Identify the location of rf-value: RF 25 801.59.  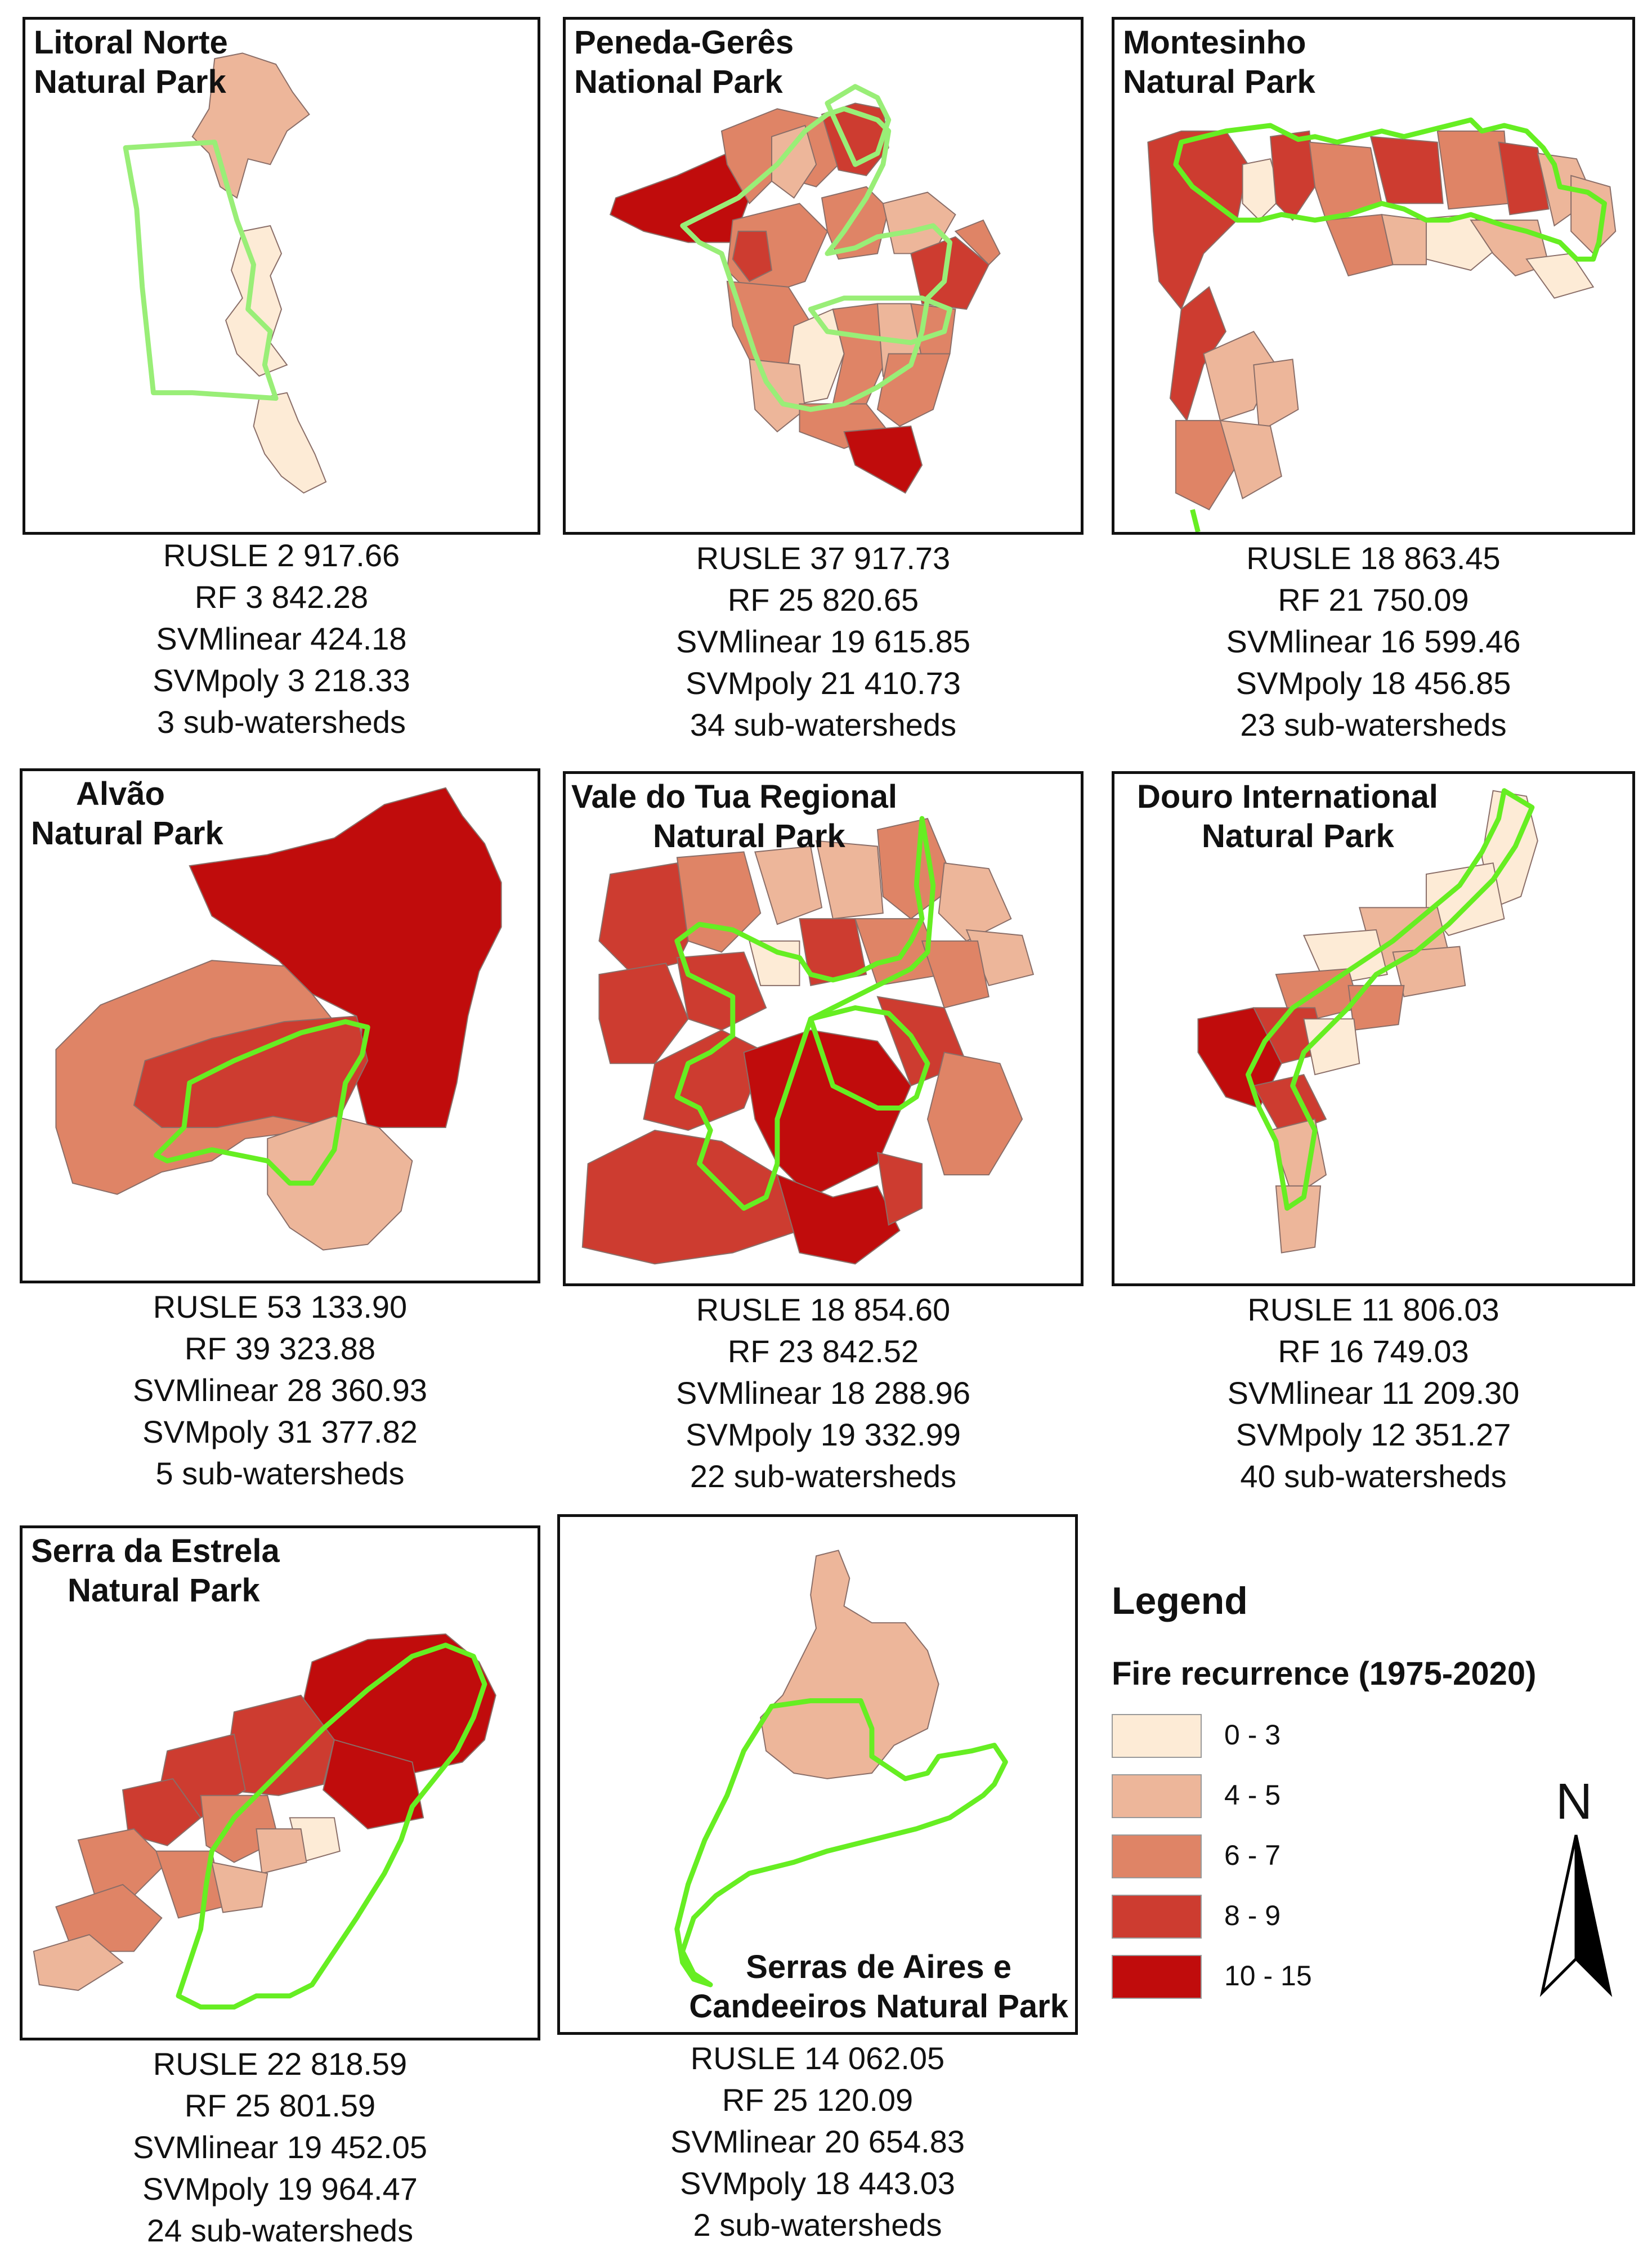
(280, 2105).